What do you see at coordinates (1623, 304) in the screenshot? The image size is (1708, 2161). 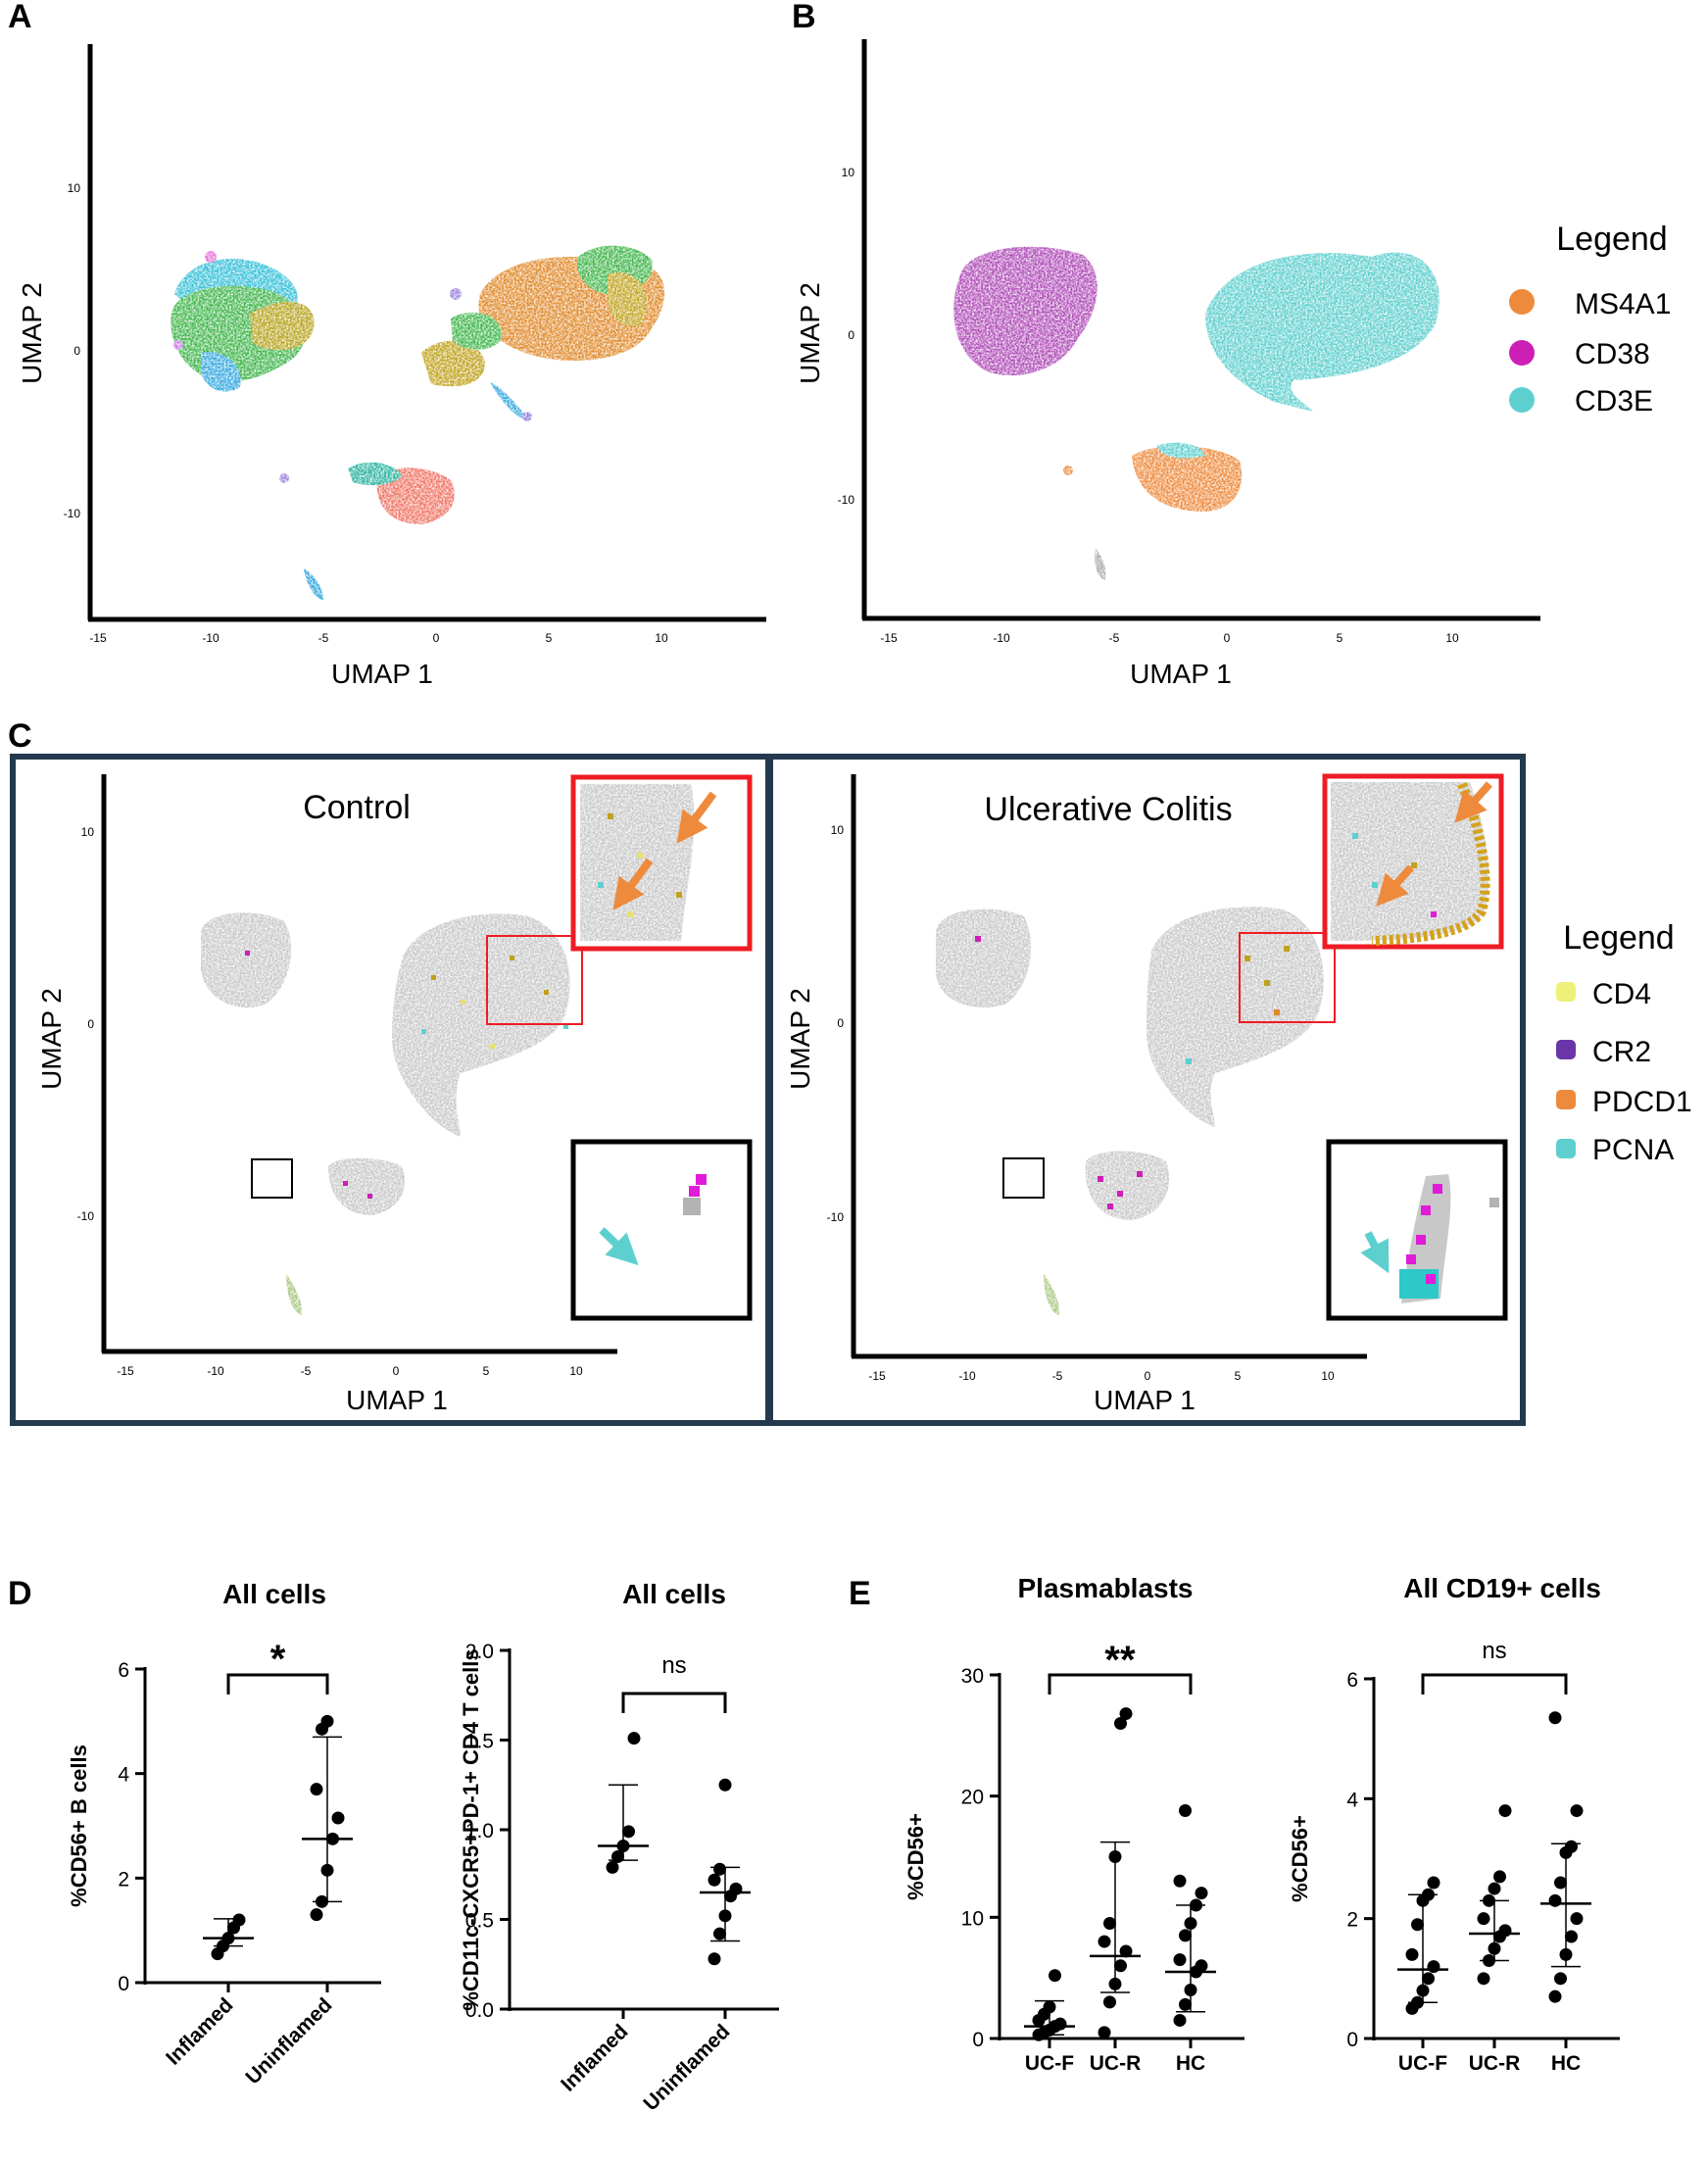 I see `legend-label: MS4A1` at bounding box center [1623, 304].